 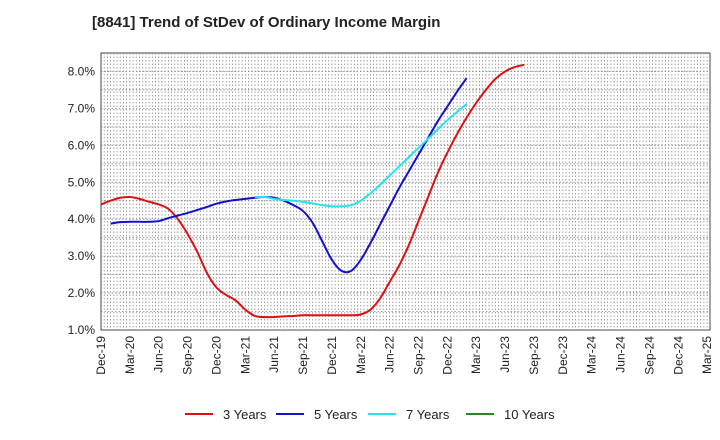 I want to click on series-line-7-years, so click(x=361, y=155).